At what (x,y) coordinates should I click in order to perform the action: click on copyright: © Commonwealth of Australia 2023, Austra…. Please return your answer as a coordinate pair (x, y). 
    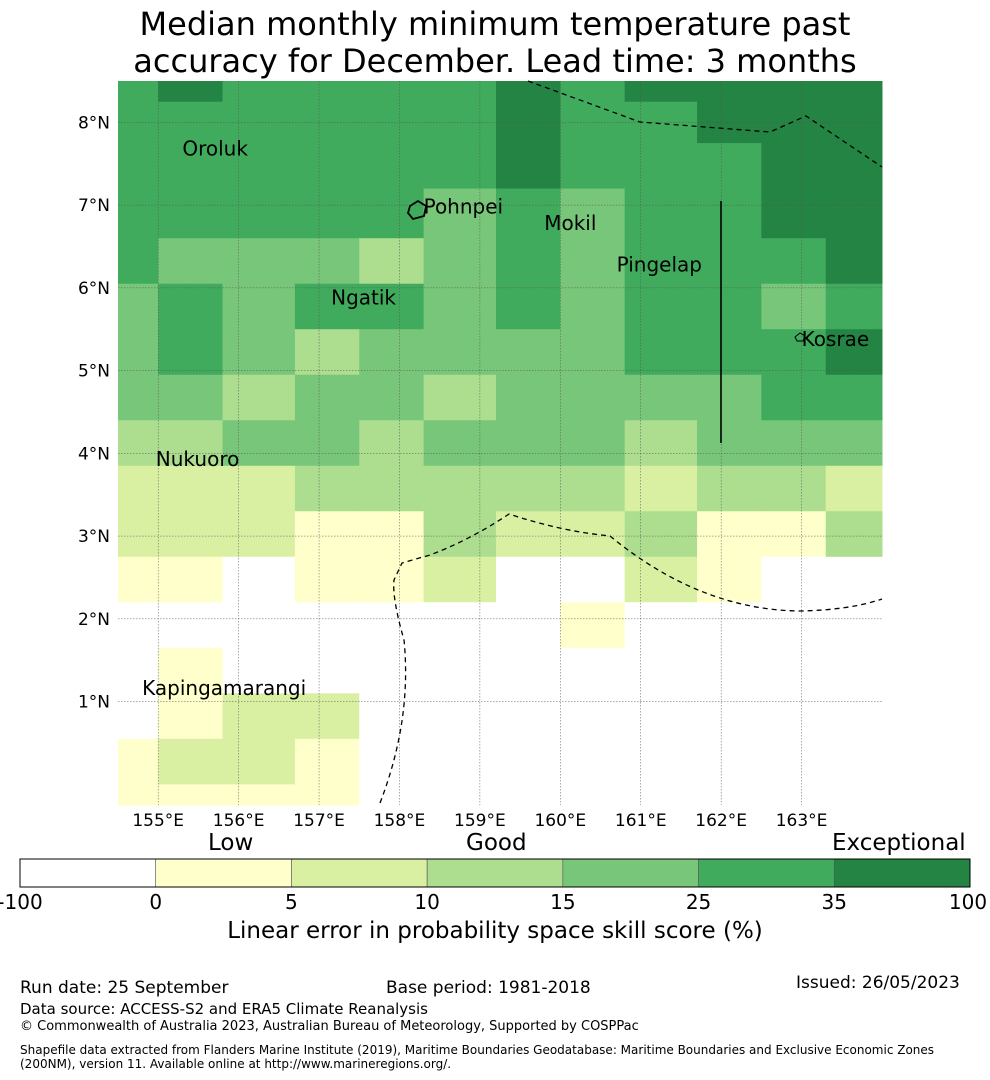
    Looking at the image, I should click on (329, 1026).